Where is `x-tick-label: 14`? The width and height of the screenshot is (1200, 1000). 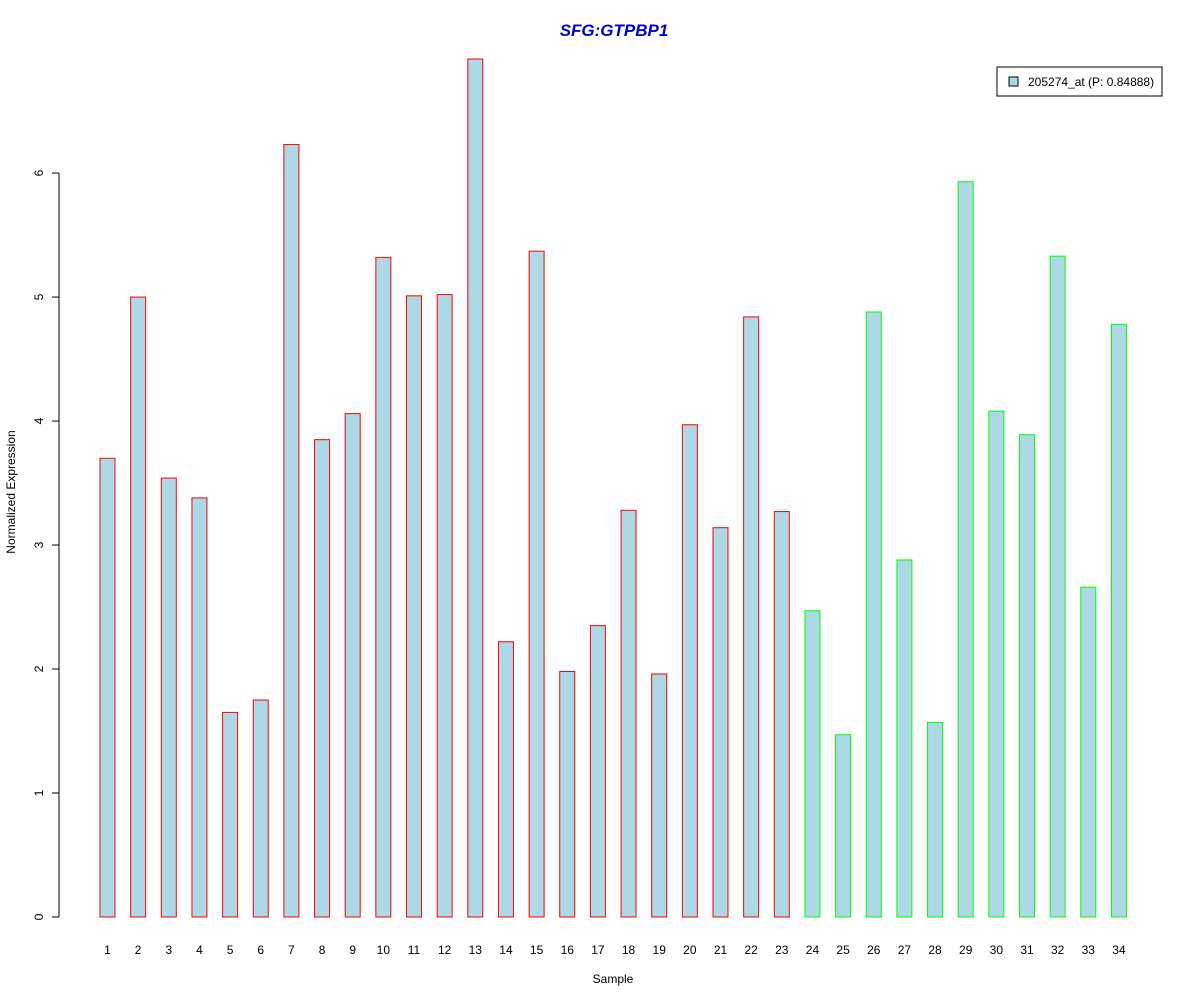
x-tick-label: 14 is located at coordinates (506, 950).